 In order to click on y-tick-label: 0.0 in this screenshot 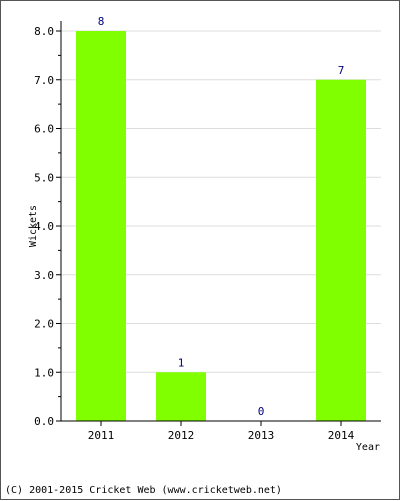, I will do `click(44, 421)`.